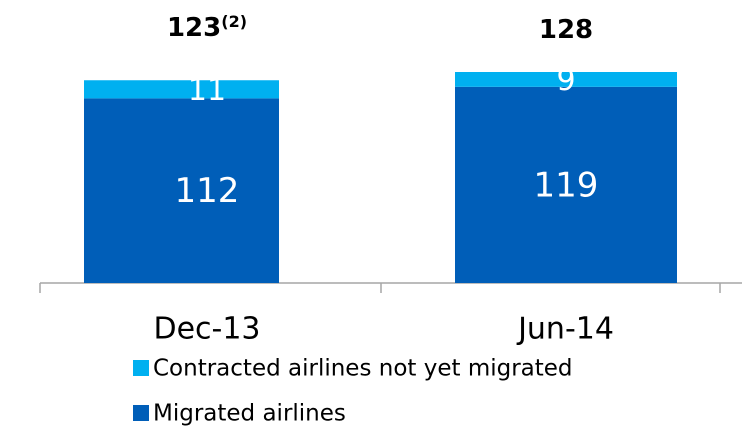 Image resolution: width=742 pixels, height=433 pixels. What do you see at coordinates (207, 90) in the screenshot?
I see `data-label: 11` at bounding box center [207, 90].